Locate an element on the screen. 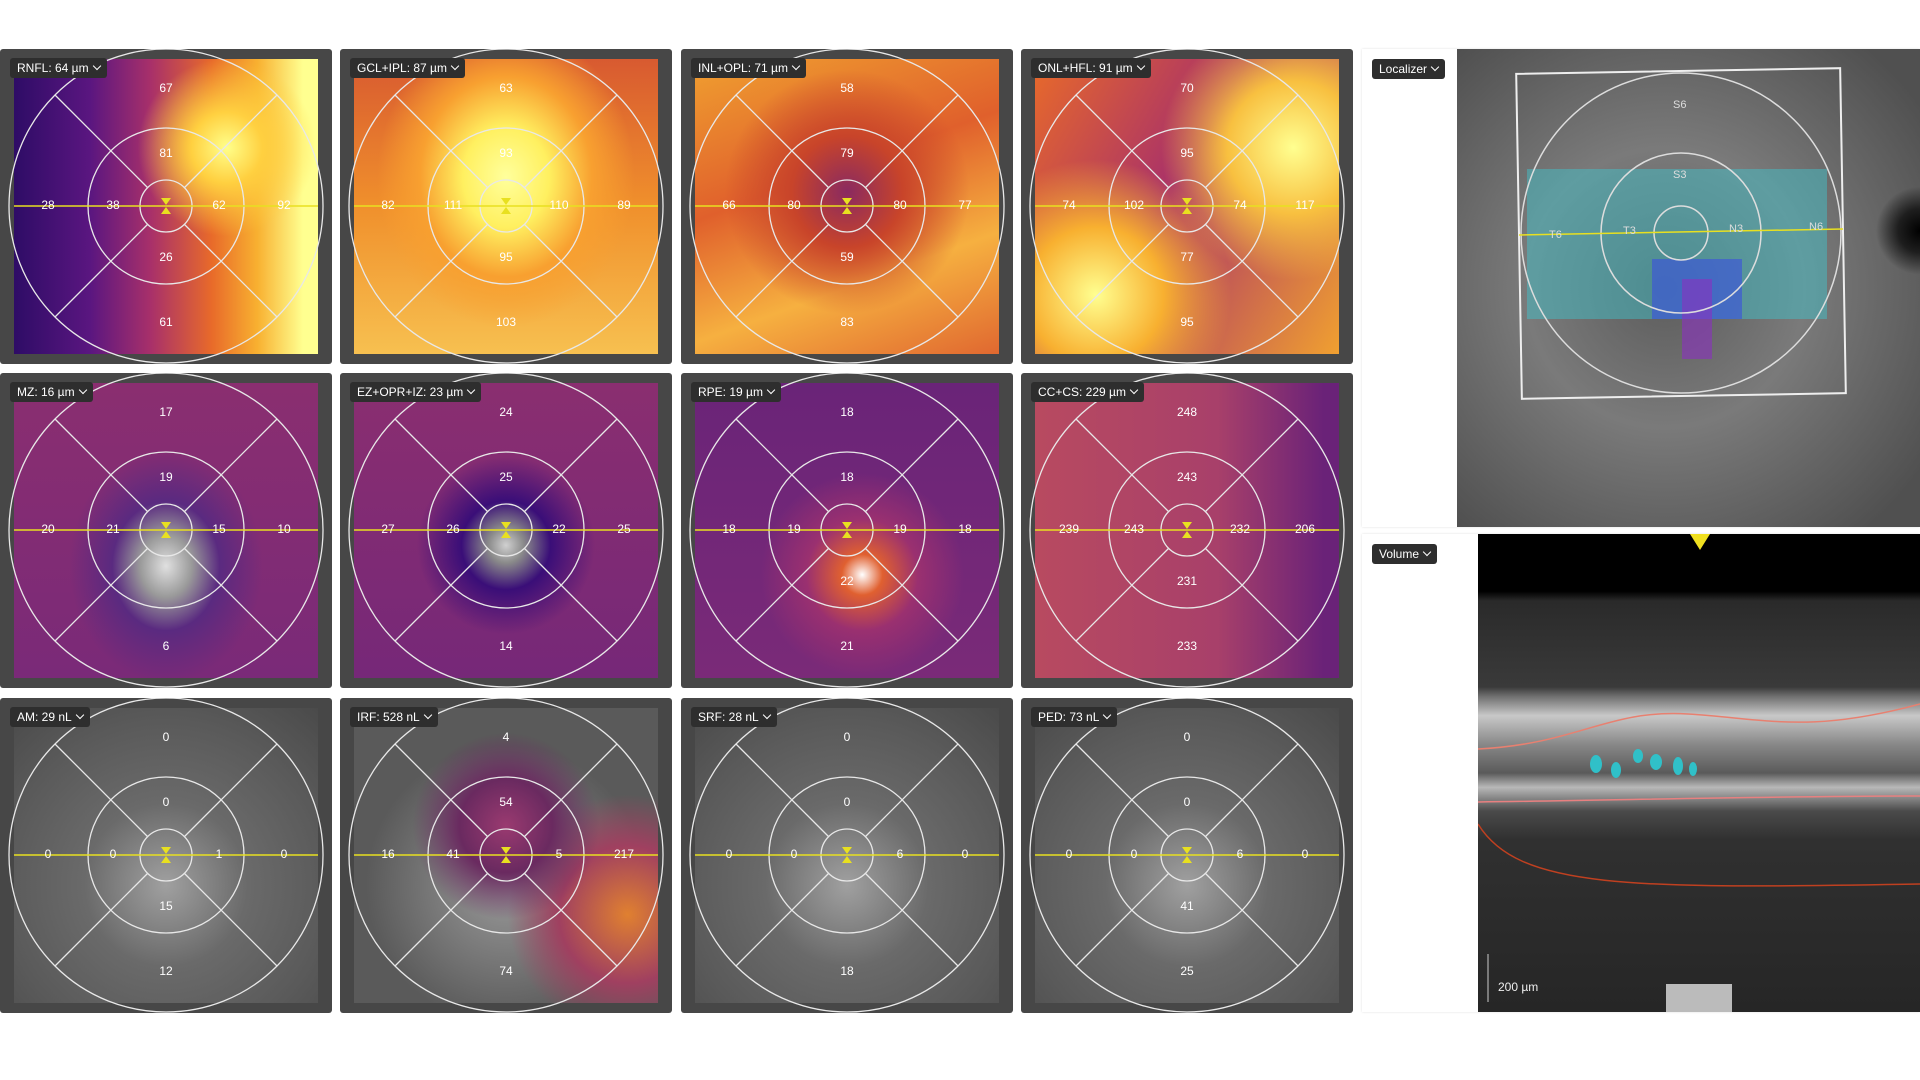  sector-value: 206 is located at coordinates (1305, 529).